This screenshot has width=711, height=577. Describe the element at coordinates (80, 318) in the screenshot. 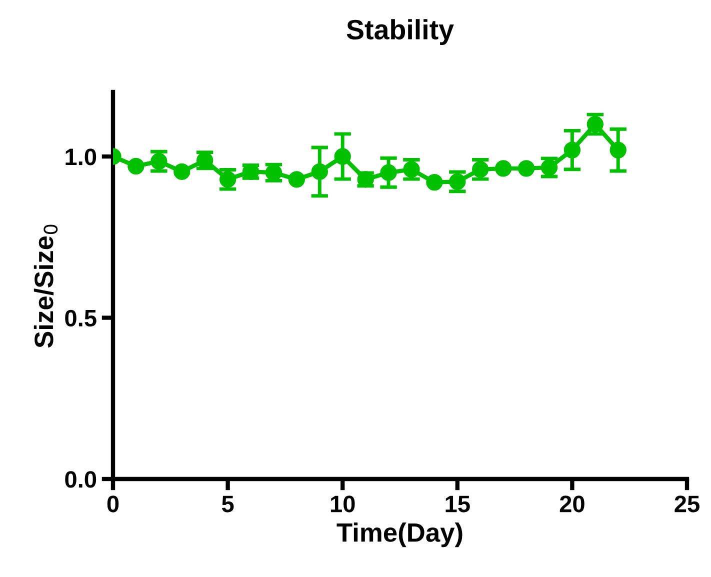

I see `y-tick-label: 0.5` at that location.